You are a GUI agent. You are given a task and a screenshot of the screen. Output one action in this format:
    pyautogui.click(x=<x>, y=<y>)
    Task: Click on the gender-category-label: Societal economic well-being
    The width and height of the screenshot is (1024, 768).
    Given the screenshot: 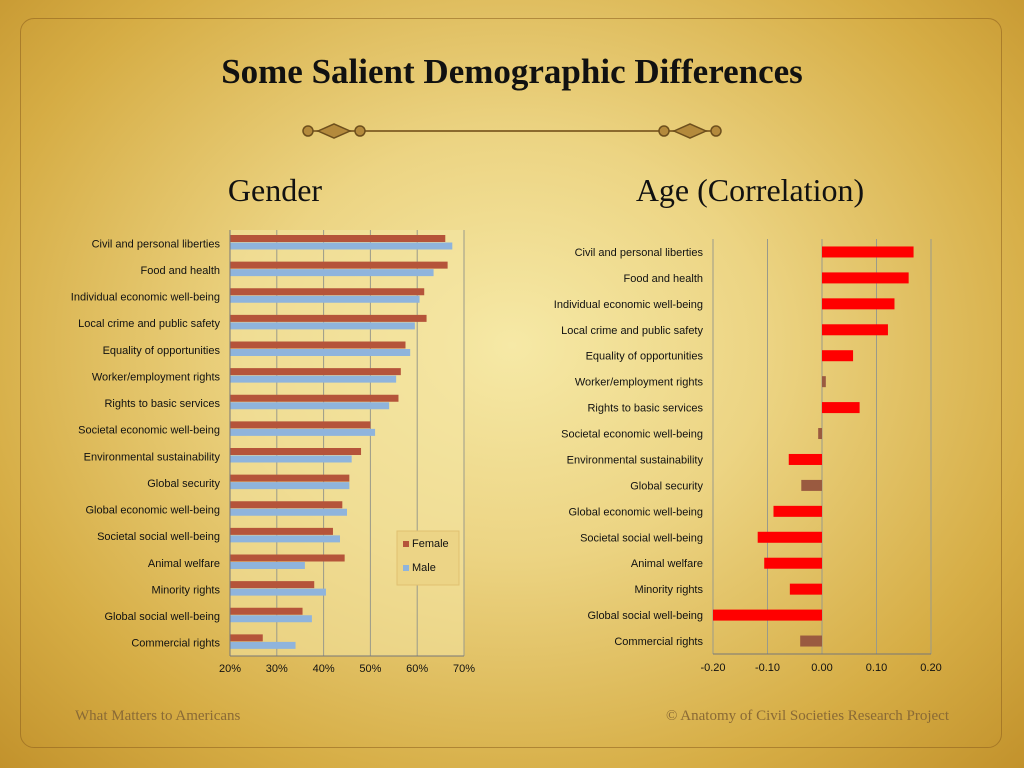 What is the action you would take?
    pyautogui.click(x=149, y=431)
    